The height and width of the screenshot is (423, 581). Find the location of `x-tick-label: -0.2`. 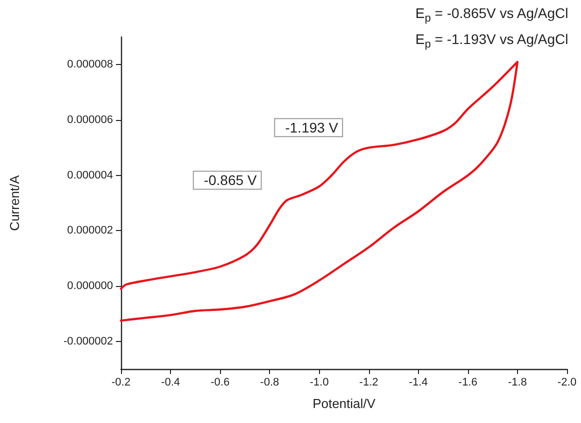

x-tick-label: -0.2 is located at coordinates (121, 382).